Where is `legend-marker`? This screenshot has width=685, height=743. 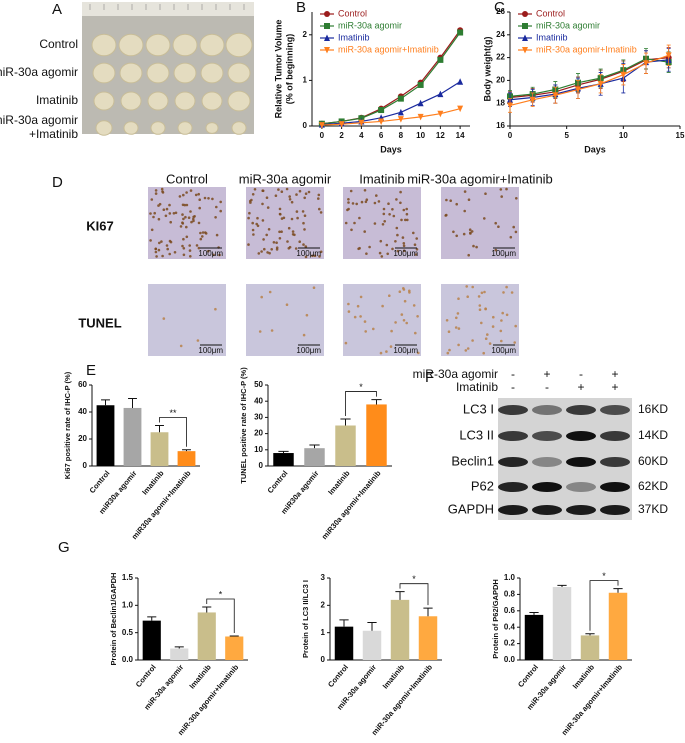
legend-marker is located at coordinates (525, 26).